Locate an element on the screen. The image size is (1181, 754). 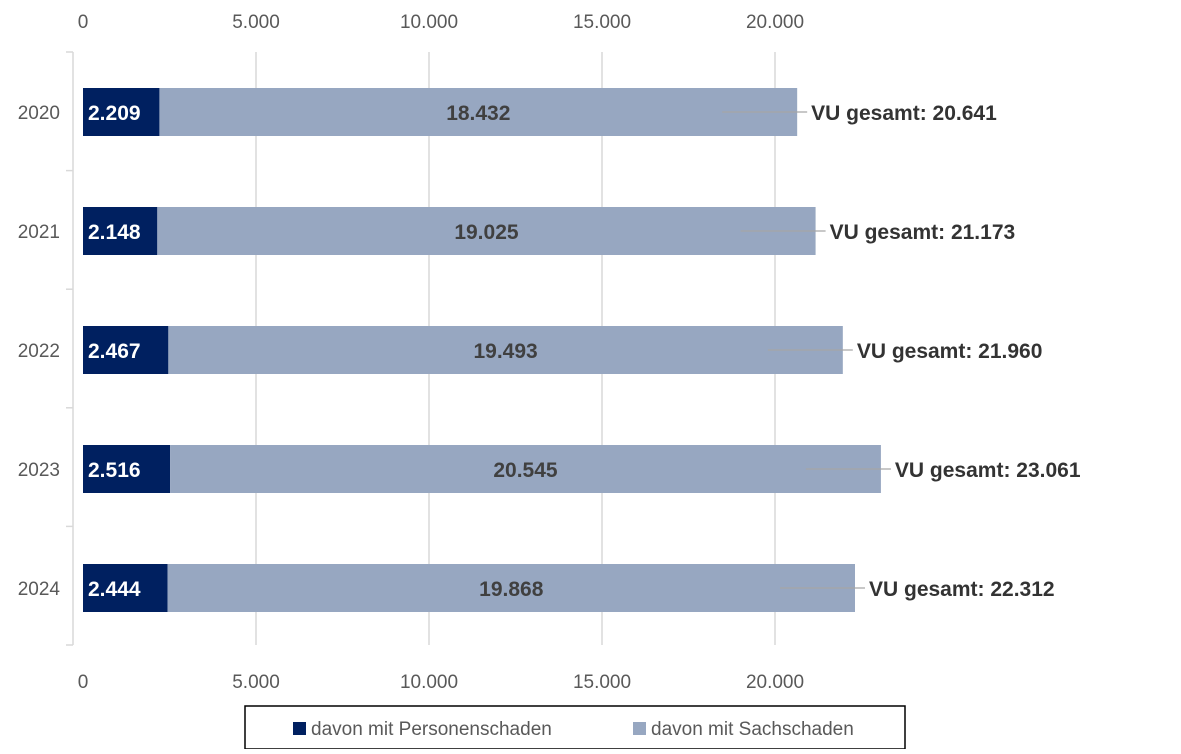
data-label-sachschaden: 20.545 is located at coordinates (525, 470).